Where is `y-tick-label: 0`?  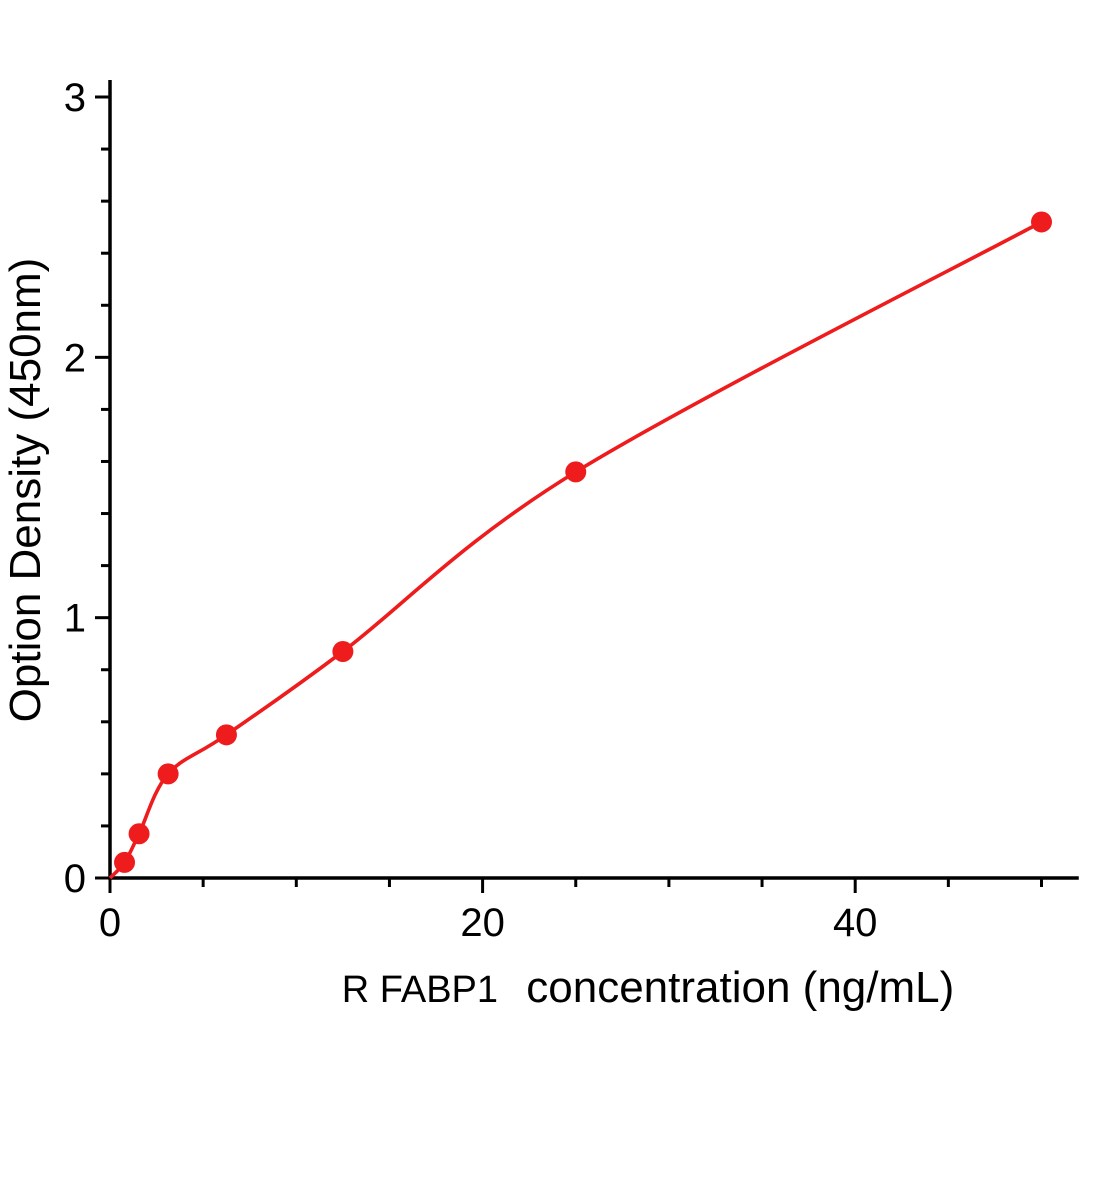
y-tick-label: 0 is located at coordinates (75, 879).